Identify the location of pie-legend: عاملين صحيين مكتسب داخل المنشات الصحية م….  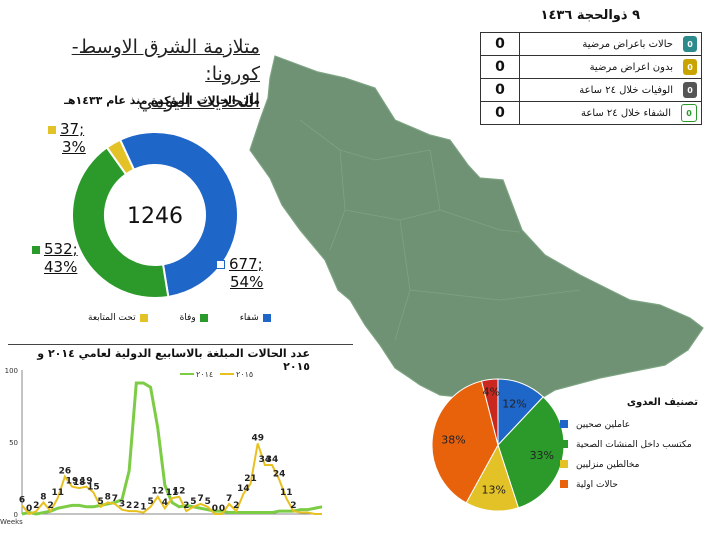
(630, 460).